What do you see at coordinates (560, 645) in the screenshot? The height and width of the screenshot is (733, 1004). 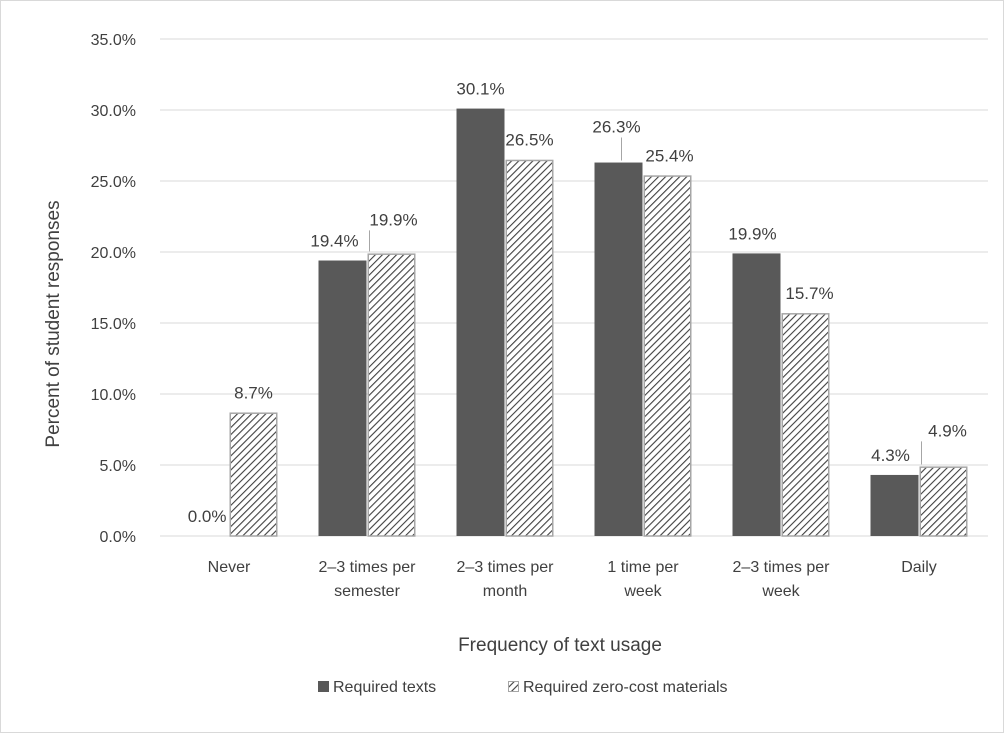 I see `x-axis-title: Frequency of text usage` at bounding box center [560, 645].